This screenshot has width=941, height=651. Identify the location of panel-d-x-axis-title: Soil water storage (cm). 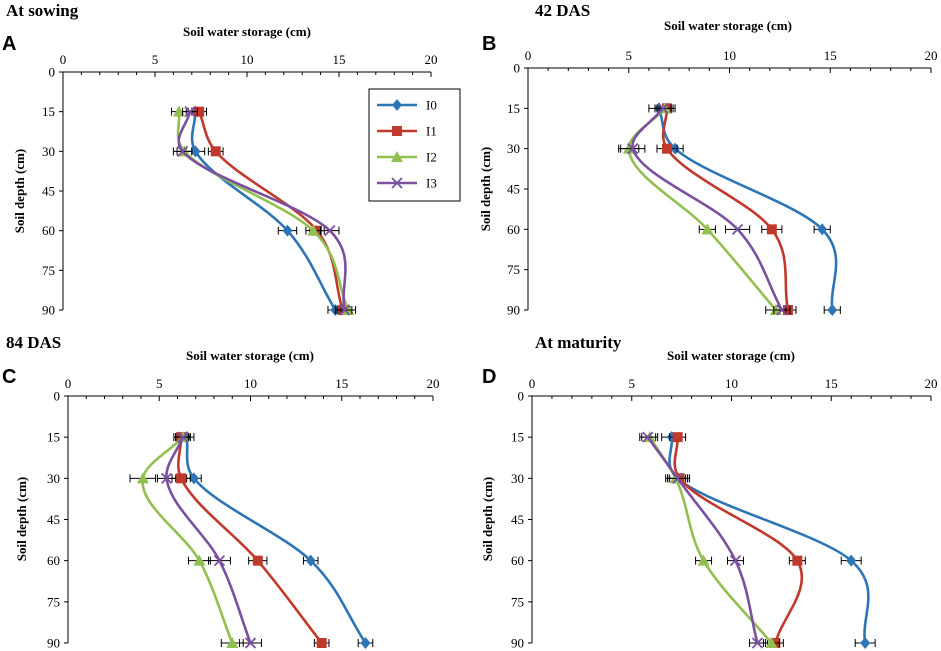
(731, 355).